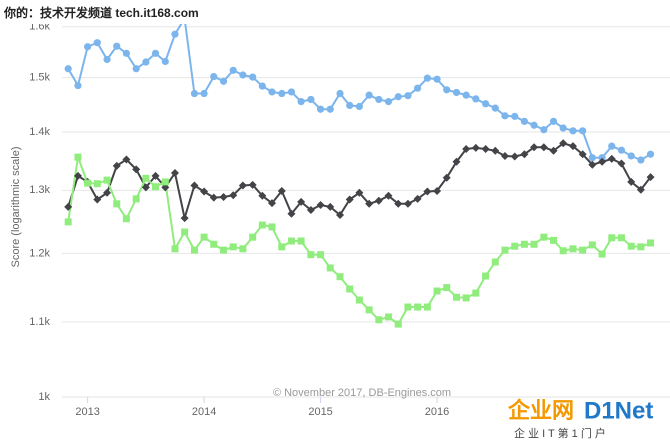 The image size is (670, 441). I want to click on logo-text: 企业网, so click(540, 410).